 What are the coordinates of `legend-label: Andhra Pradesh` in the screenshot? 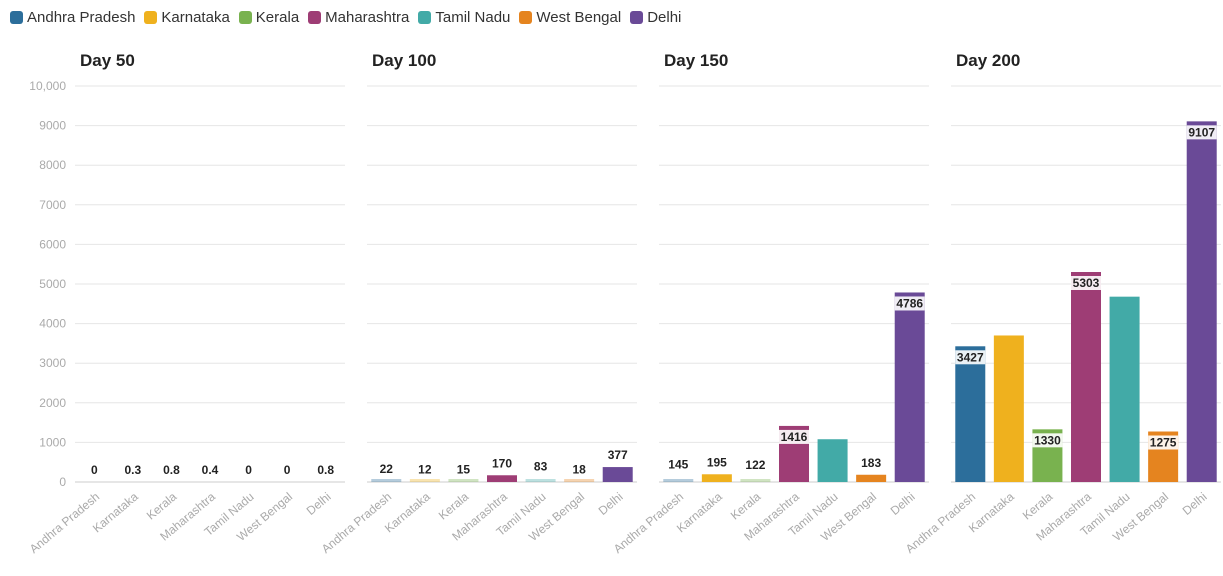 It's located at (81, 17).